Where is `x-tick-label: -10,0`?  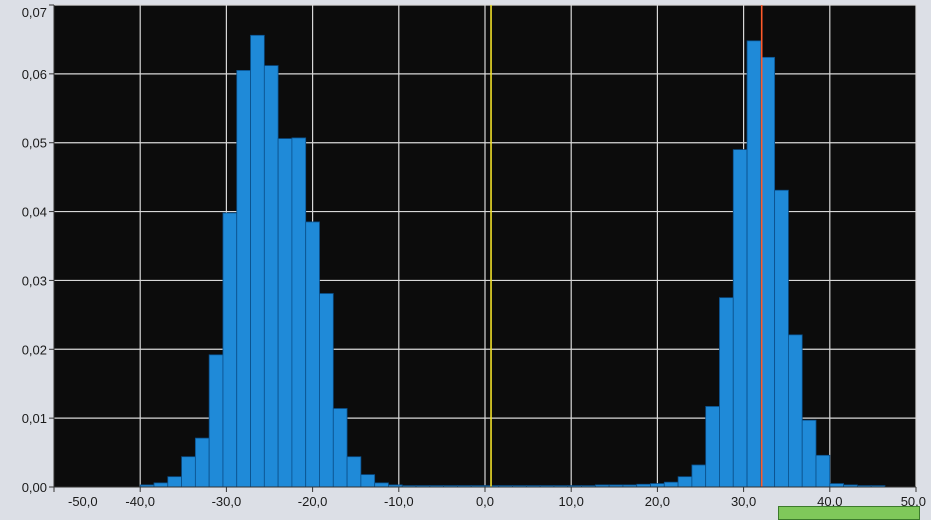
x-tick-label: -10,0 is located at coordinates (399, 501).